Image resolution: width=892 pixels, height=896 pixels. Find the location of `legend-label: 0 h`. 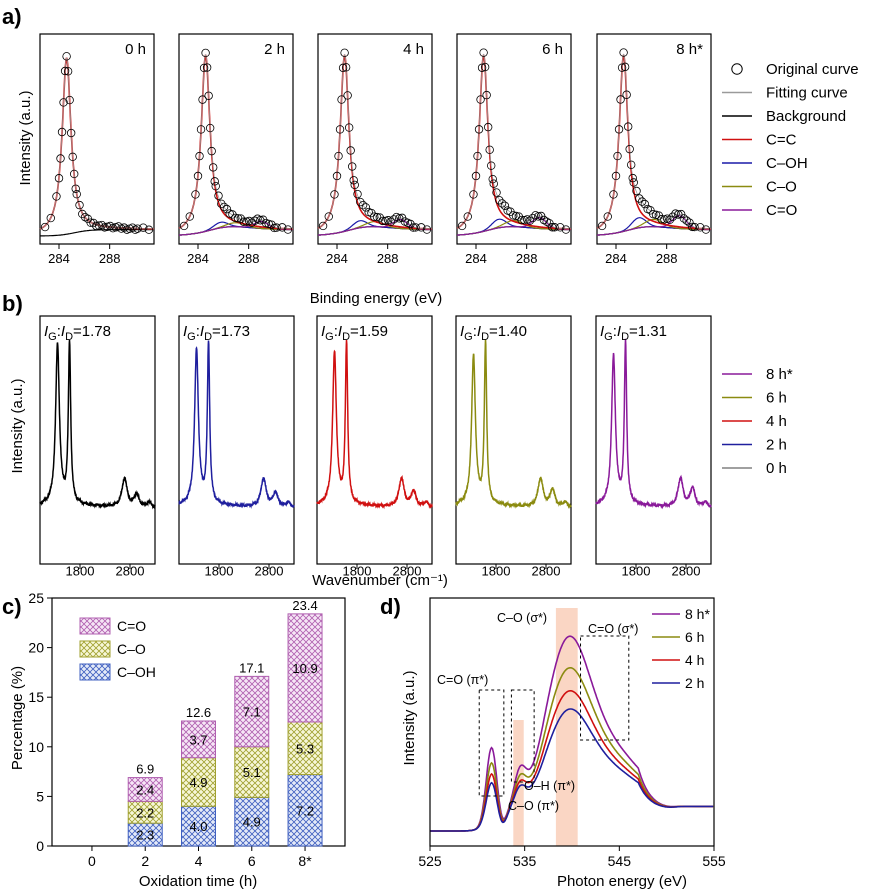

legend-label: 0 h is located at coordinates (776, 468).